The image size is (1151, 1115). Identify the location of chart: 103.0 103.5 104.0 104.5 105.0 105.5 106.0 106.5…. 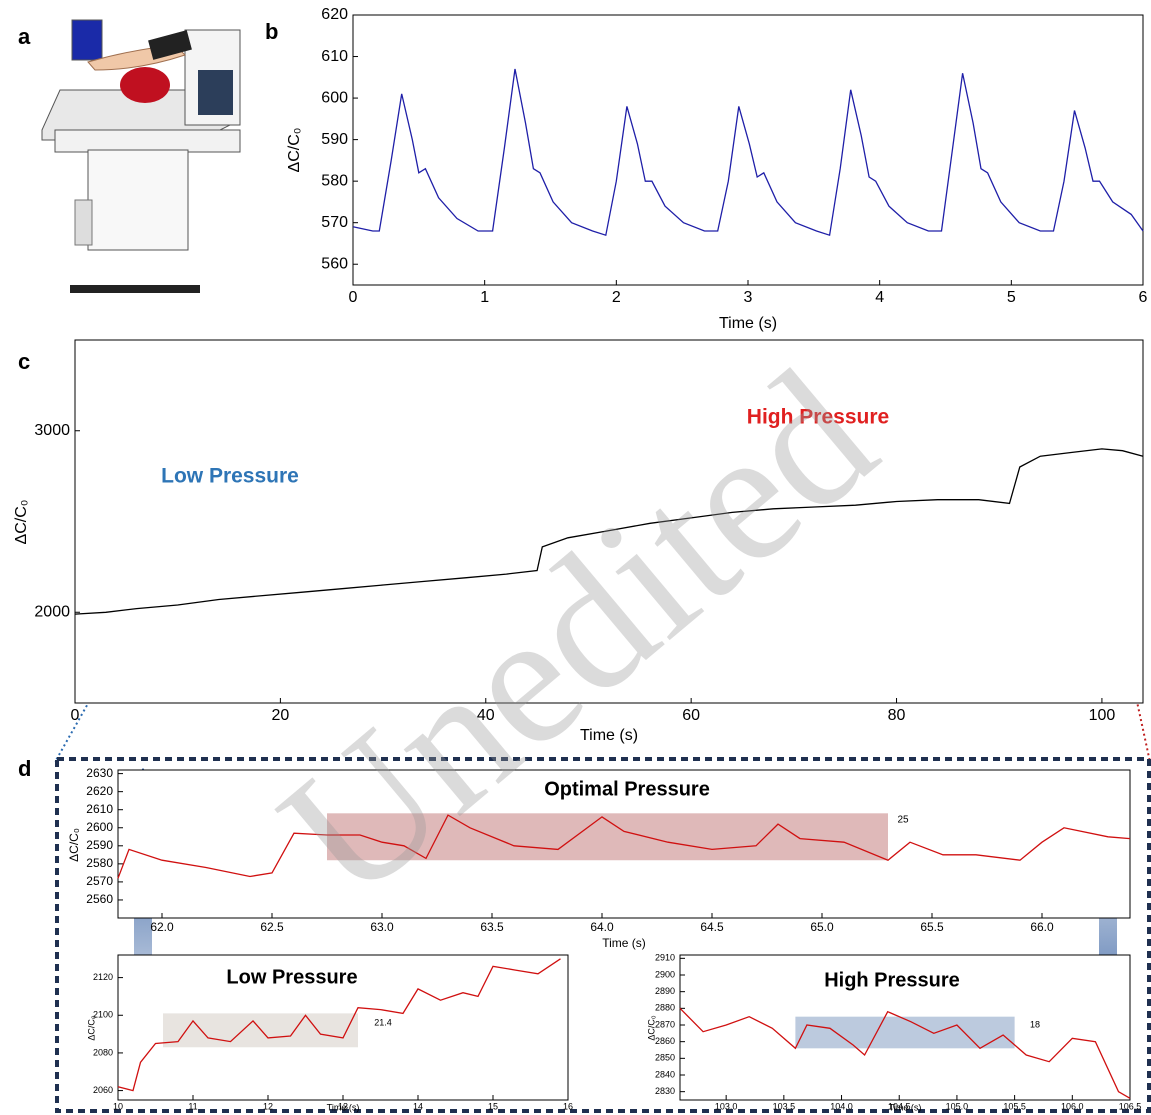
(893, 1033).